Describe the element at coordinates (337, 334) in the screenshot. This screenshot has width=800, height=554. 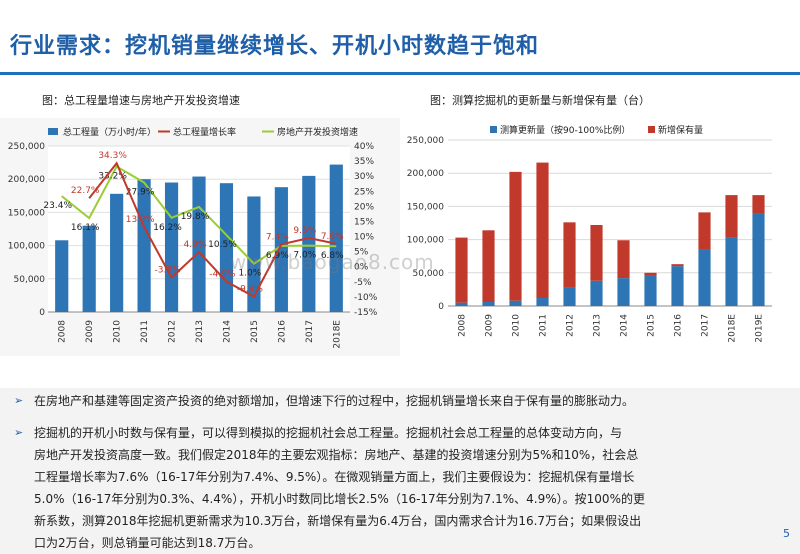
I see `x-tick-label: 2018E` at that location.